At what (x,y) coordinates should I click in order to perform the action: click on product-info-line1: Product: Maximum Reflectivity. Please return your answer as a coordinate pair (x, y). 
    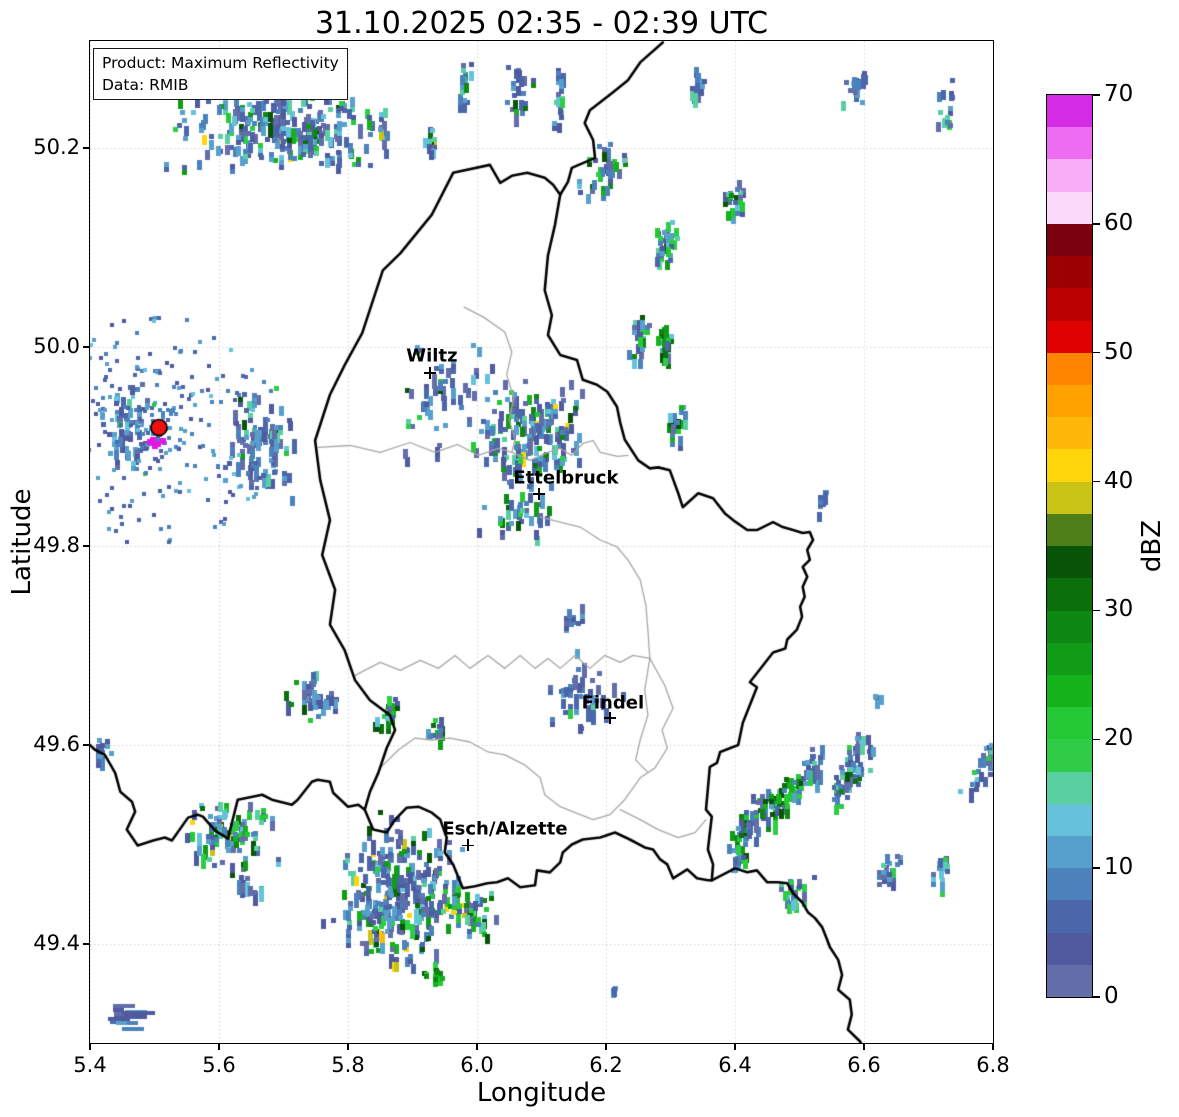
    Looking at the image, I should click on (220, 63).